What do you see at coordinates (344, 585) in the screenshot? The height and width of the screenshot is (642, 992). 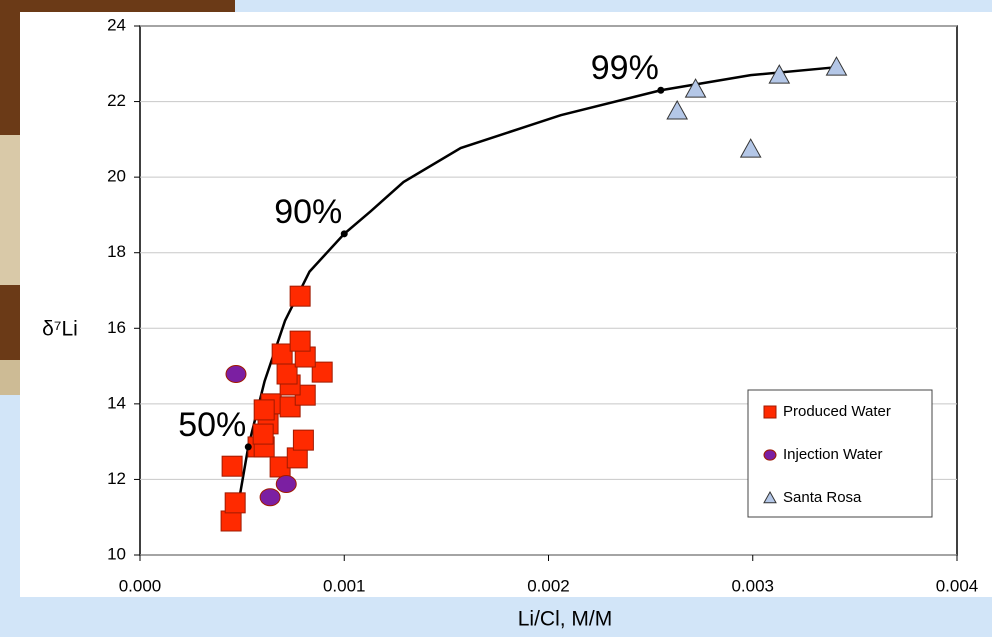 I see `x-tick-label: 0.001` at bounding box center [344, 585].